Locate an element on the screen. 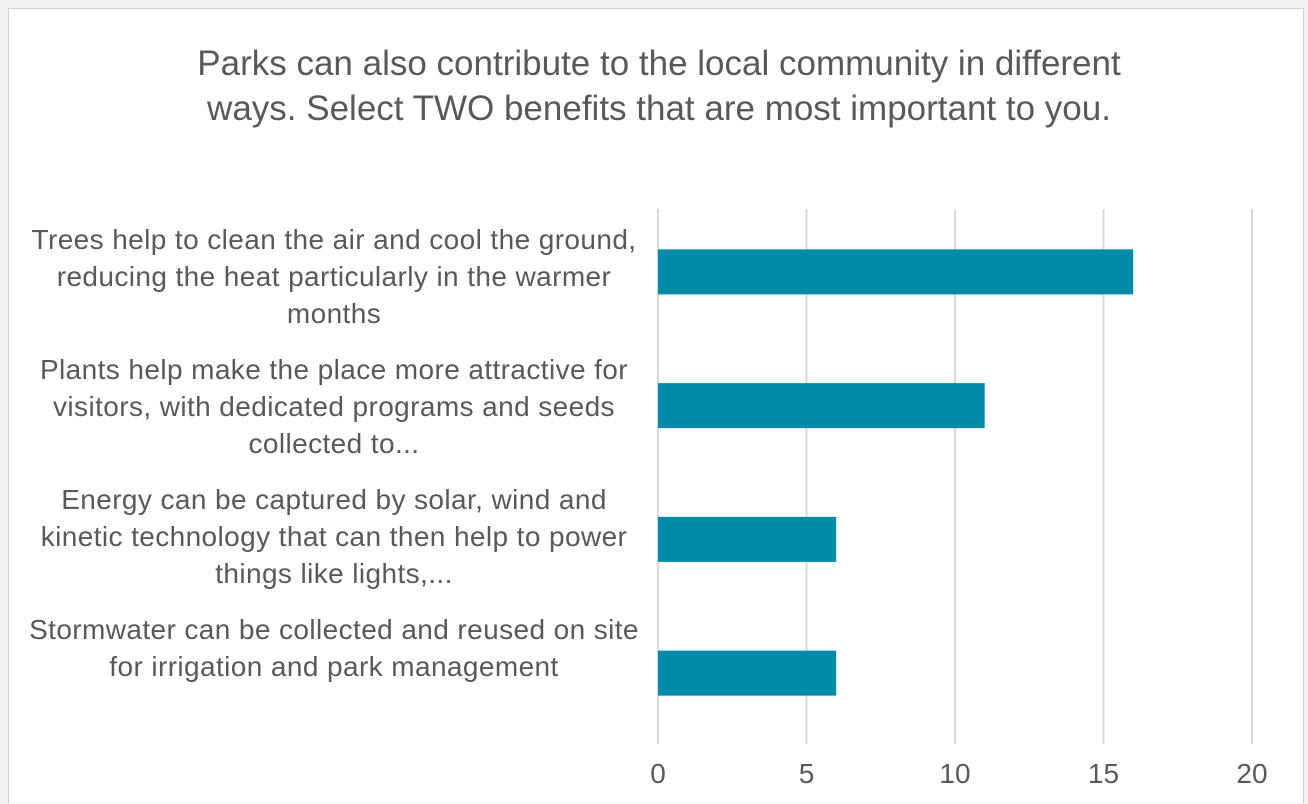 This screenshot has width=1308, height=804. x-tick-label-20: 20 is located at coordinates (1251, 773).